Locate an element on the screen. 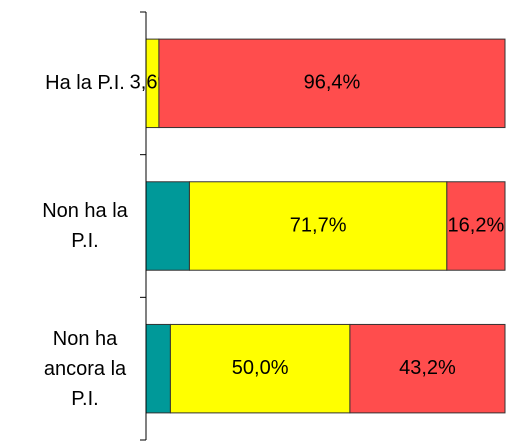 This screenshot has height=448, width=520. value-label: 50,0% is located at coordinates (260, 368).